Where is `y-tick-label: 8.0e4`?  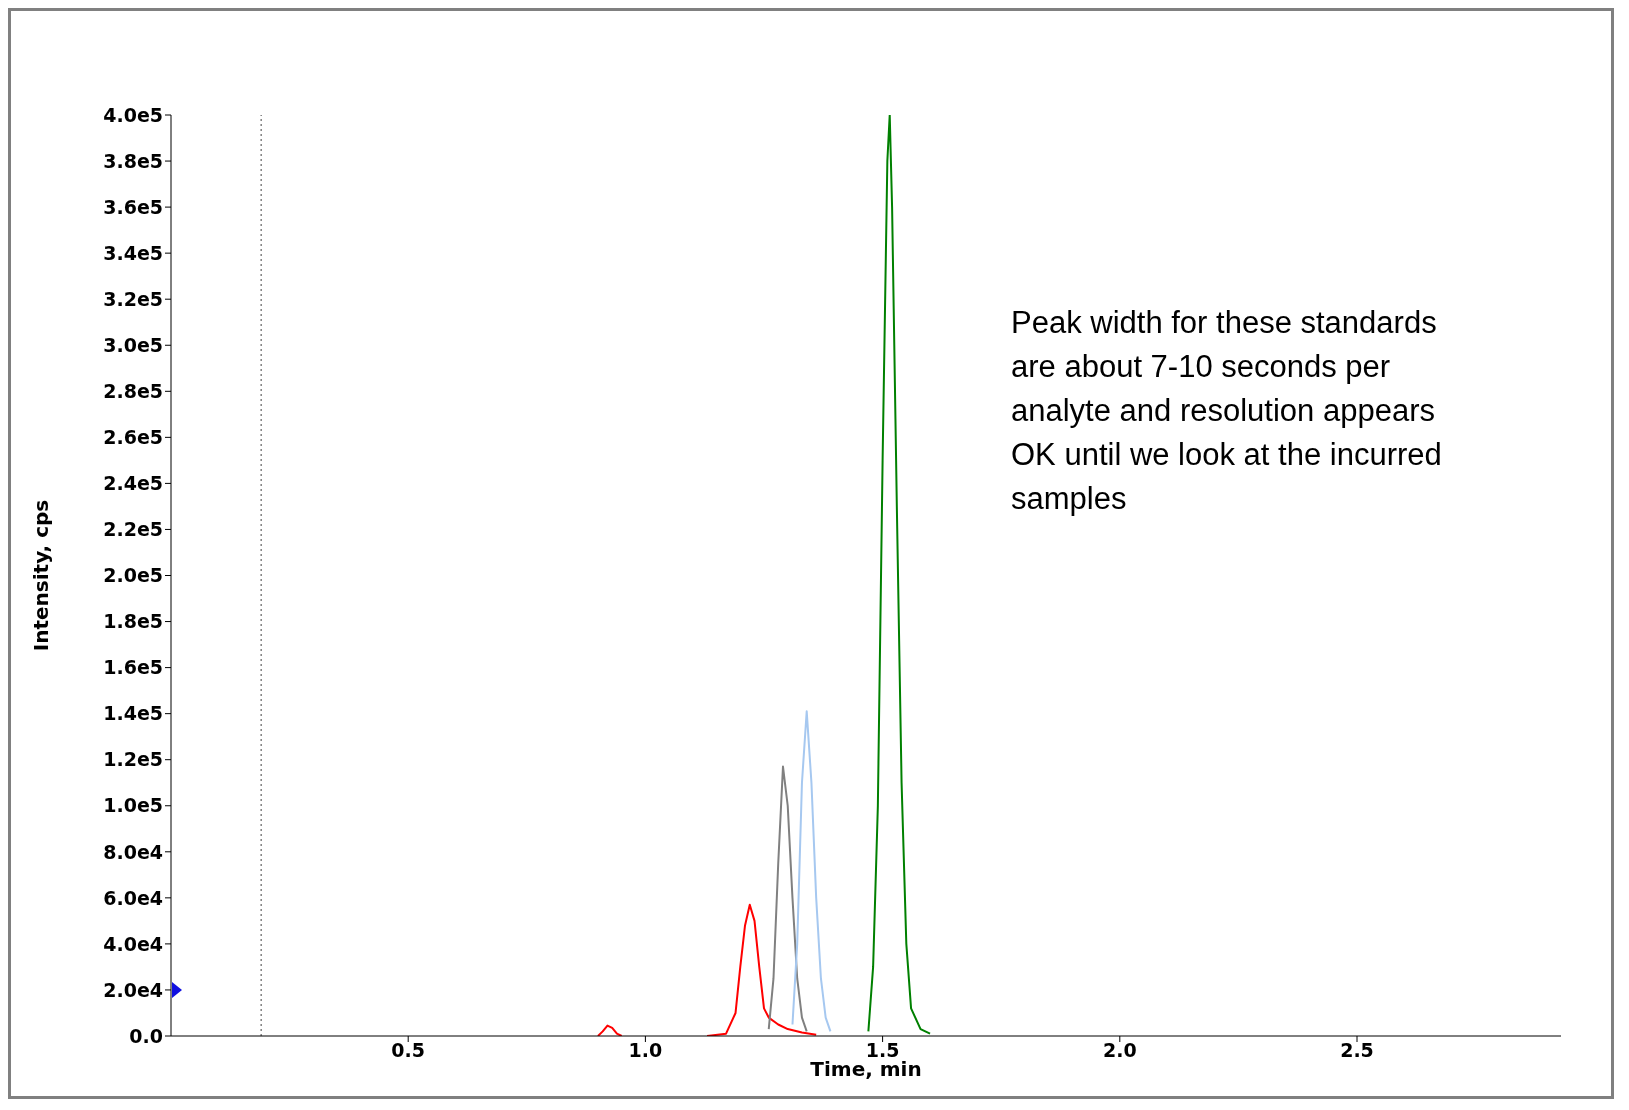 y-tick-label: 8.0e4 is located at coordinates (133, 851).